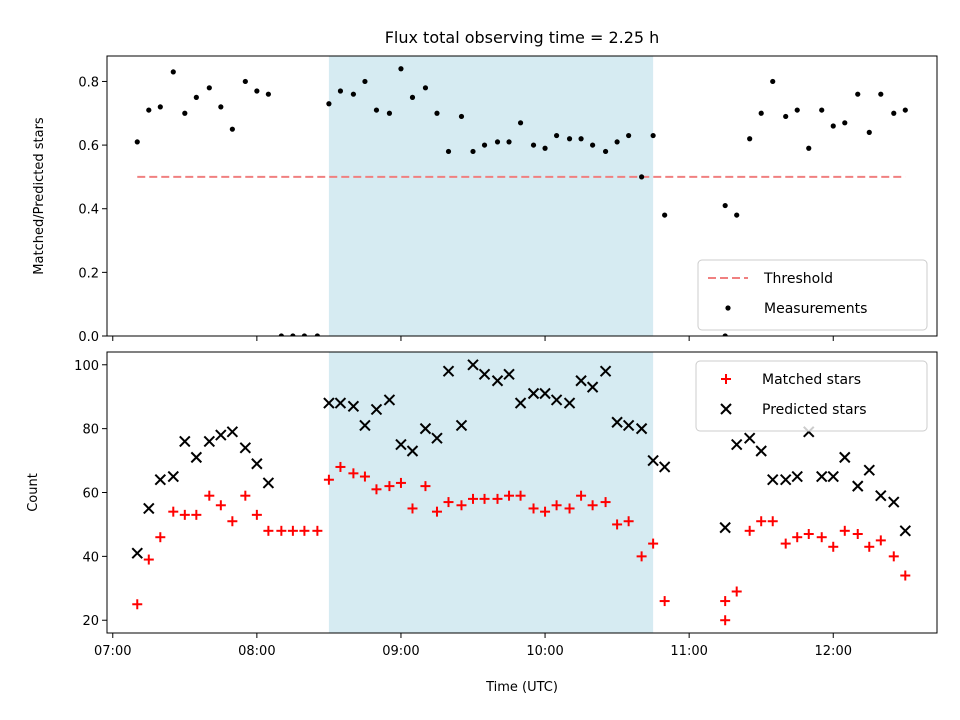 This screenshot has width=960, height=720. I want to click on legend-label: Predicted stars, so click(814, 410).